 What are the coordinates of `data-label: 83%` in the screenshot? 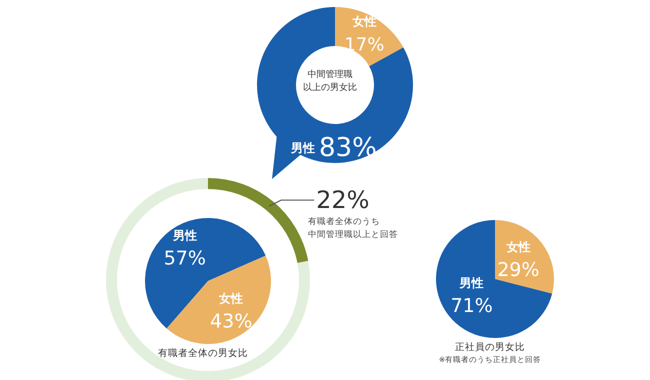 It's located at (348, 148).